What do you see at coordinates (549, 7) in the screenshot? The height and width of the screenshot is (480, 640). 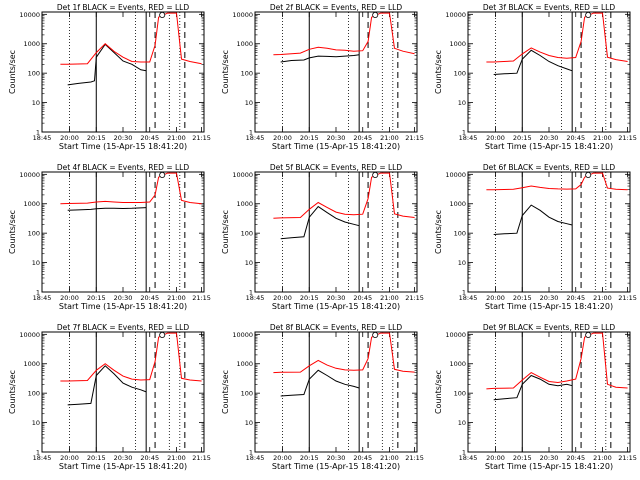 I see `panel-title: Det 3f BLACK = Events, RED = LLD` at bounding box center [549, 7].